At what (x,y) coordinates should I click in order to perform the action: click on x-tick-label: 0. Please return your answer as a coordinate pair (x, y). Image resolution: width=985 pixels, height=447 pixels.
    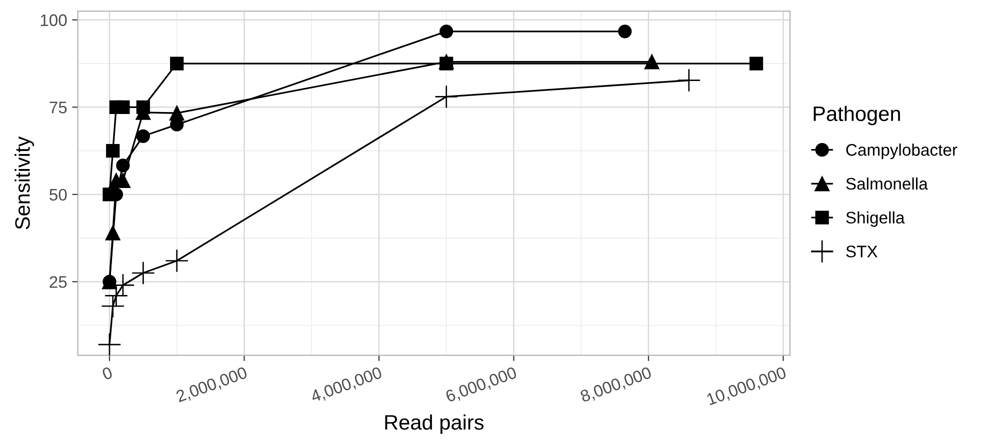
    Looking at the image, I should click on (108, 373).